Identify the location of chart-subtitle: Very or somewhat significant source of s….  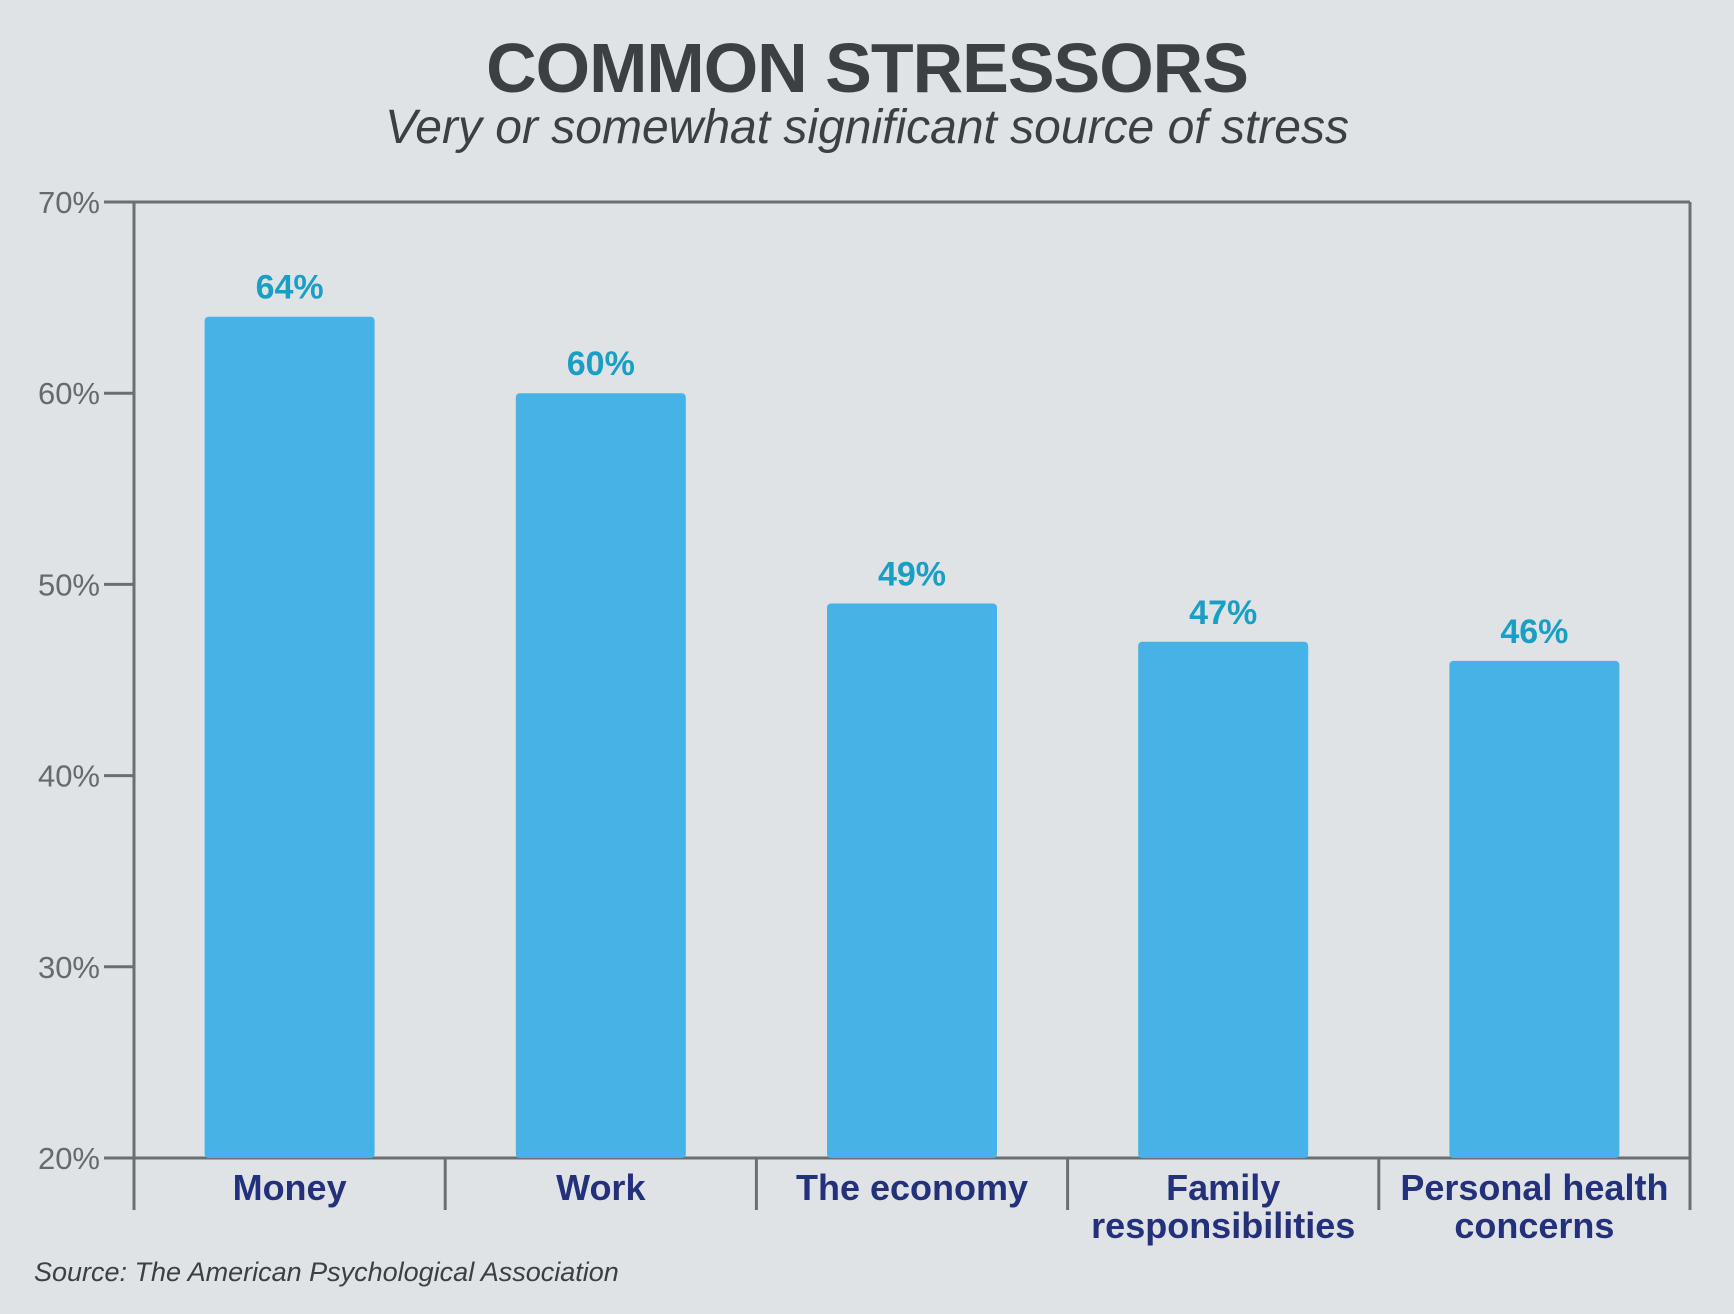
(867, 127).